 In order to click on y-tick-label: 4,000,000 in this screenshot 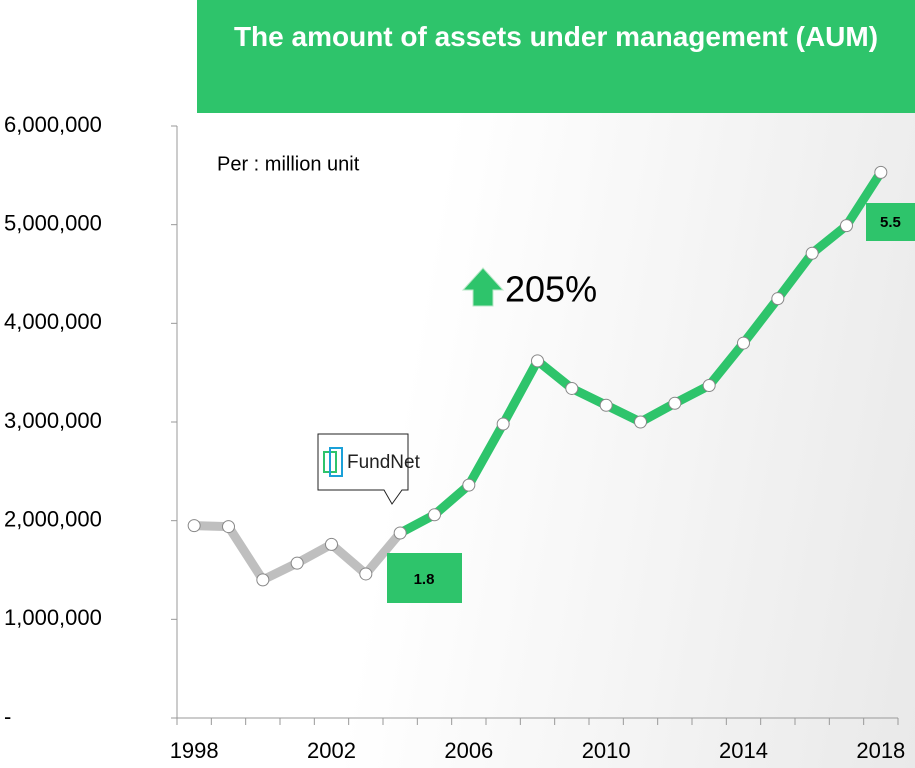, I will do `click(53, 321)`.